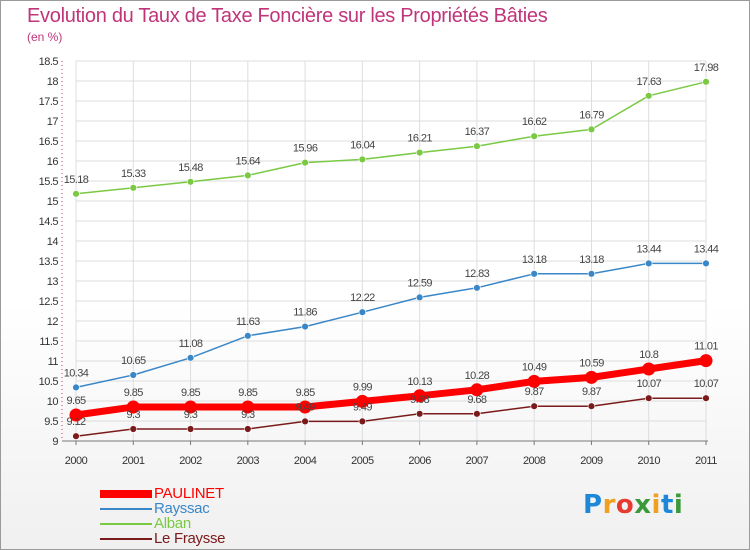  Describe the element at coordinates (362, 387) in the screenshot. I see `data-label-paulinet: 9.99` at that location.